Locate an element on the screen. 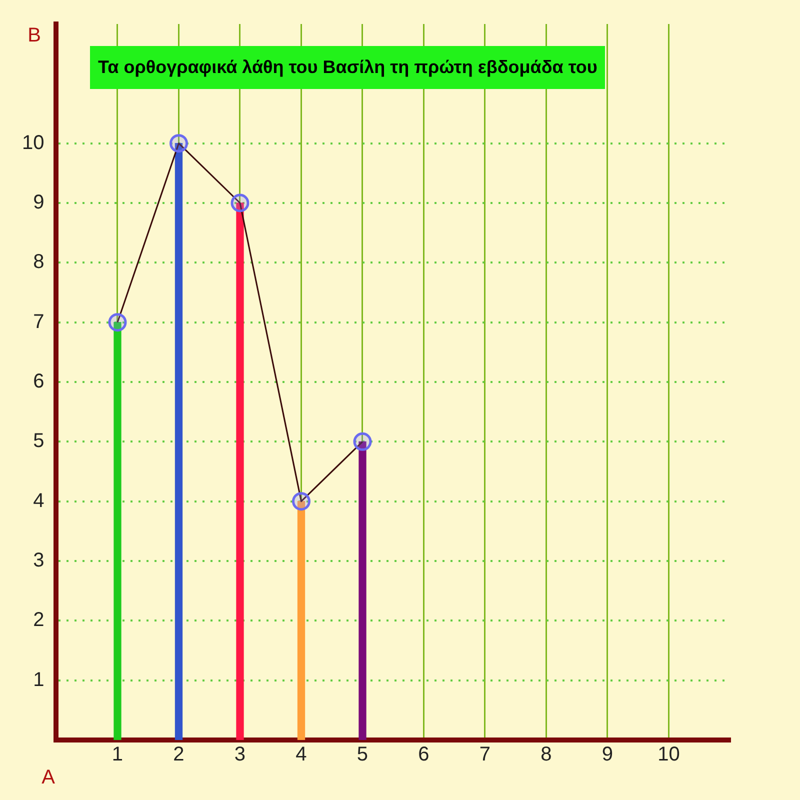  y-tick-label: 3 is located at coordinates (38, 561).